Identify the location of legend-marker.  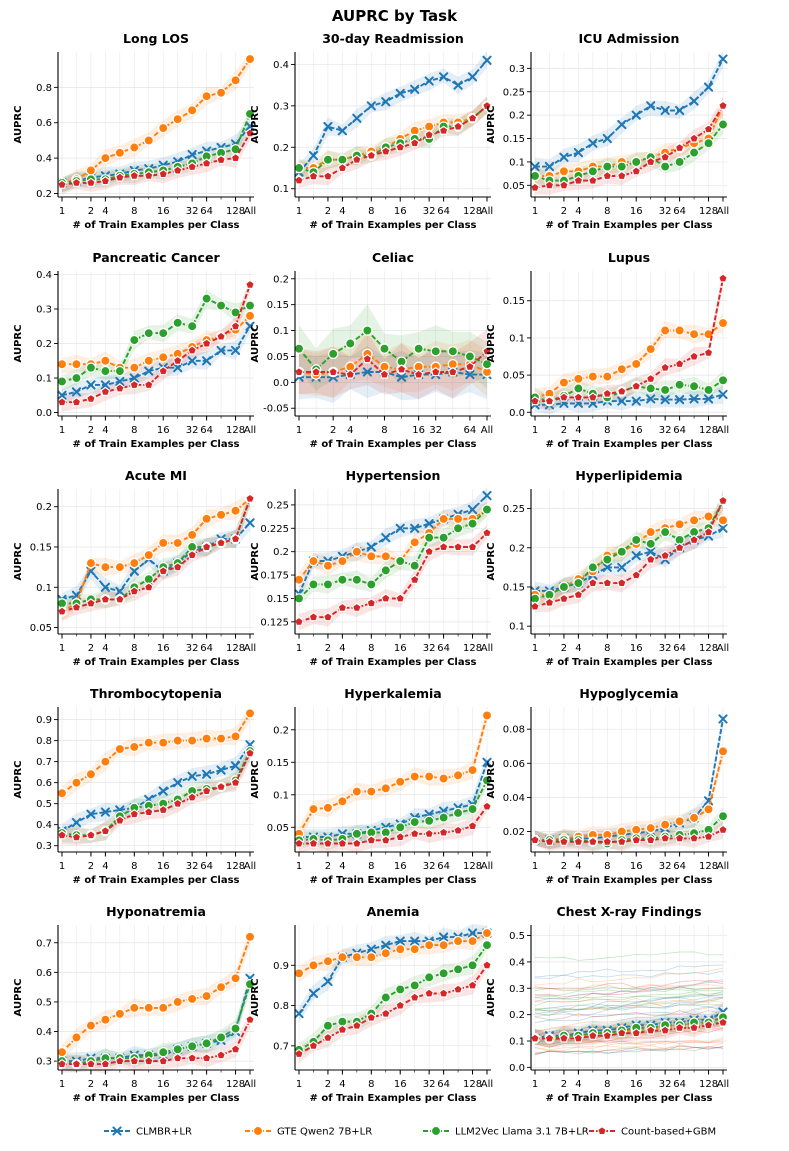
(436, 1131).